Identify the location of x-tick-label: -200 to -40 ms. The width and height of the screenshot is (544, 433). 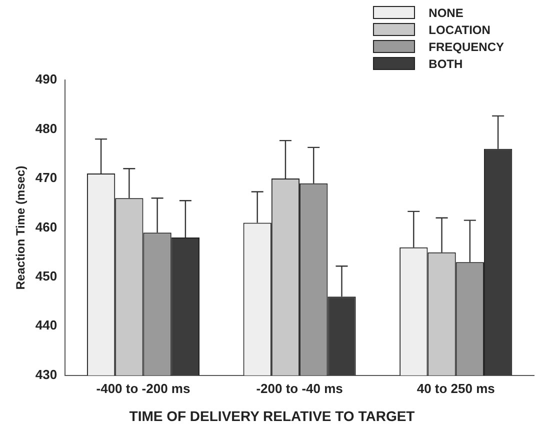
(299, 388).